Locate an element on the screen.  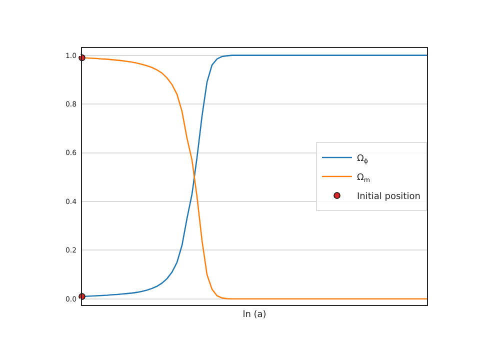
legend-label: Ω$_{ϕ}$ is located at coordinates (362, 159).